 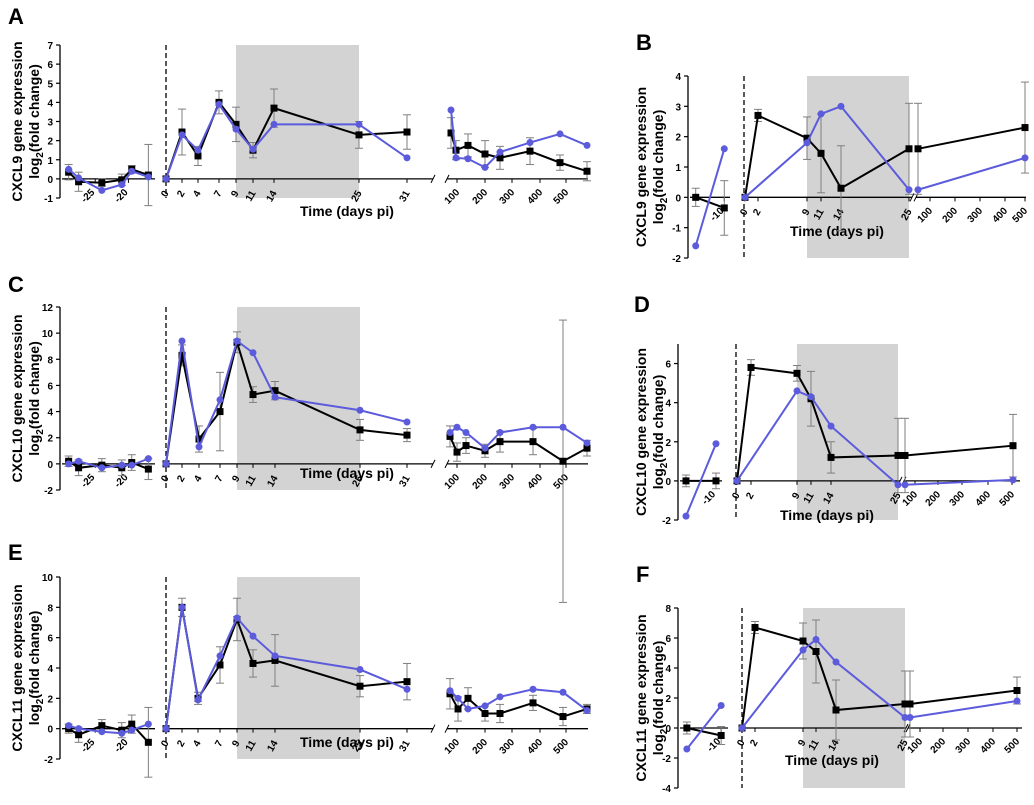 I want to click on x-tick-label: 200, so click(x=481, y=747).